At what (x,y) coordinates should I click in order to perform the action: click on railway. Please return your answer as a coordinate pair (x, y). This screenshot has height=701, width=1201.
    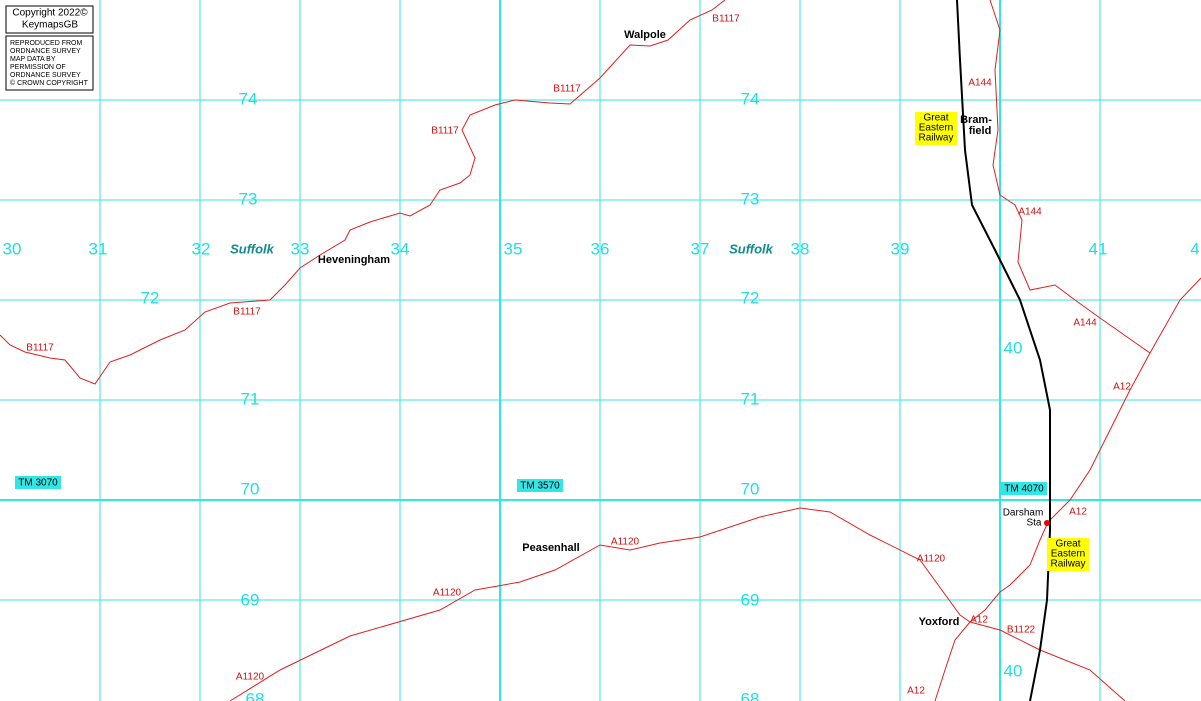
    Looking at the image, I should click on (1003, 350).